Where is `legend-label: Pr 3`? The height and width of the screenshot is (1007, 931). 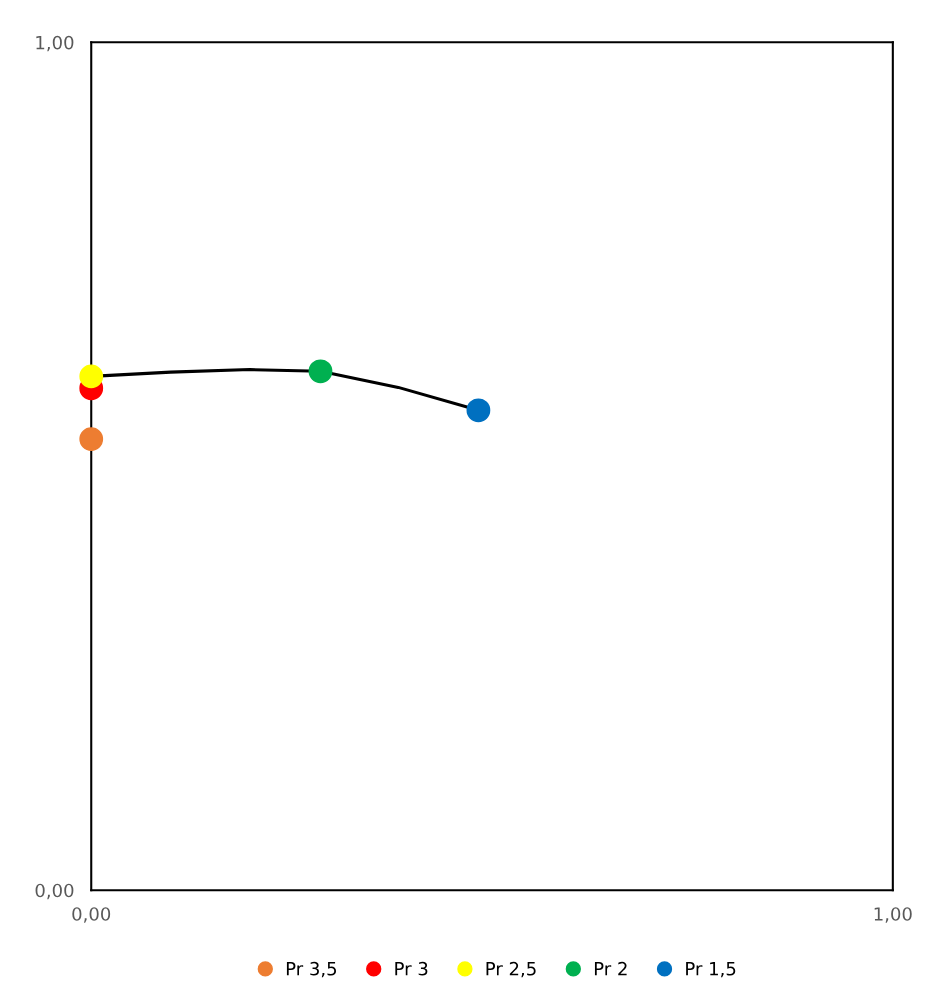
legend-label: Pr 3 is located at coordinates (411, 968).